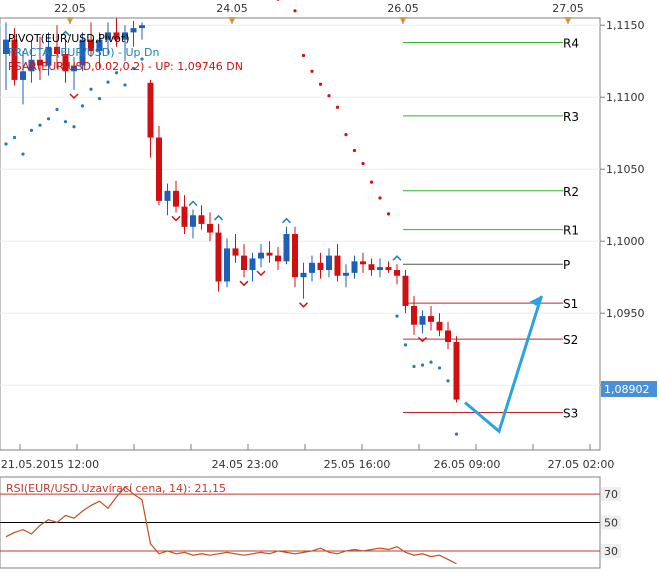 Image resolution: width=659 pixels, height=573 pixels. I want to click on rsi-indicator: 70 50 30, so click(310, 525).